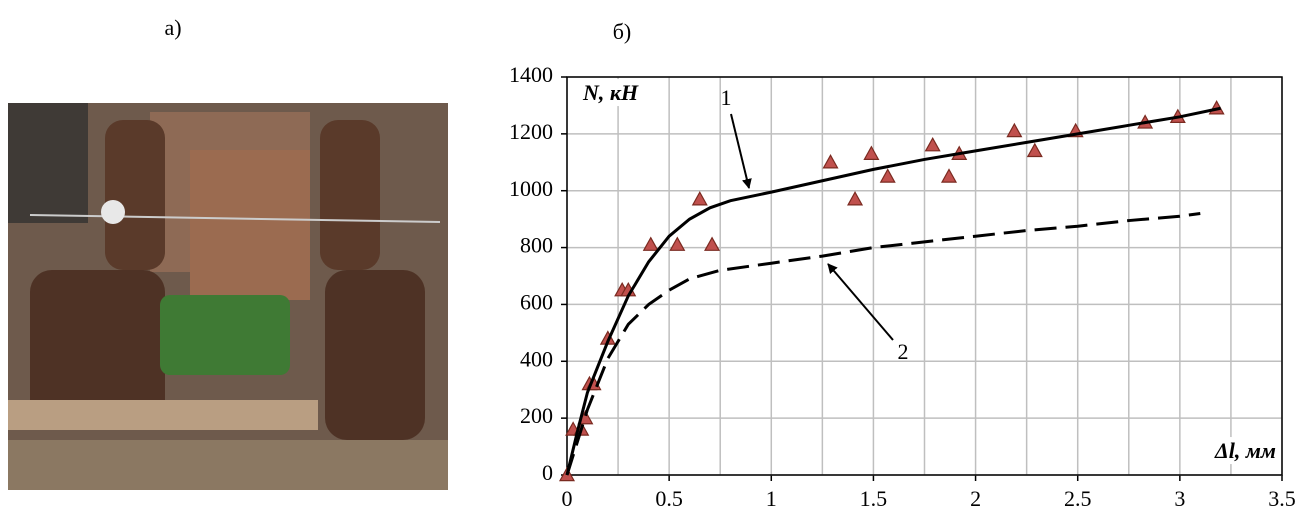 The image size is (1304, 524). Describe the element at coordinates (531, 74) in the screenshot. I see `y-tick-label: 1400` at that location.